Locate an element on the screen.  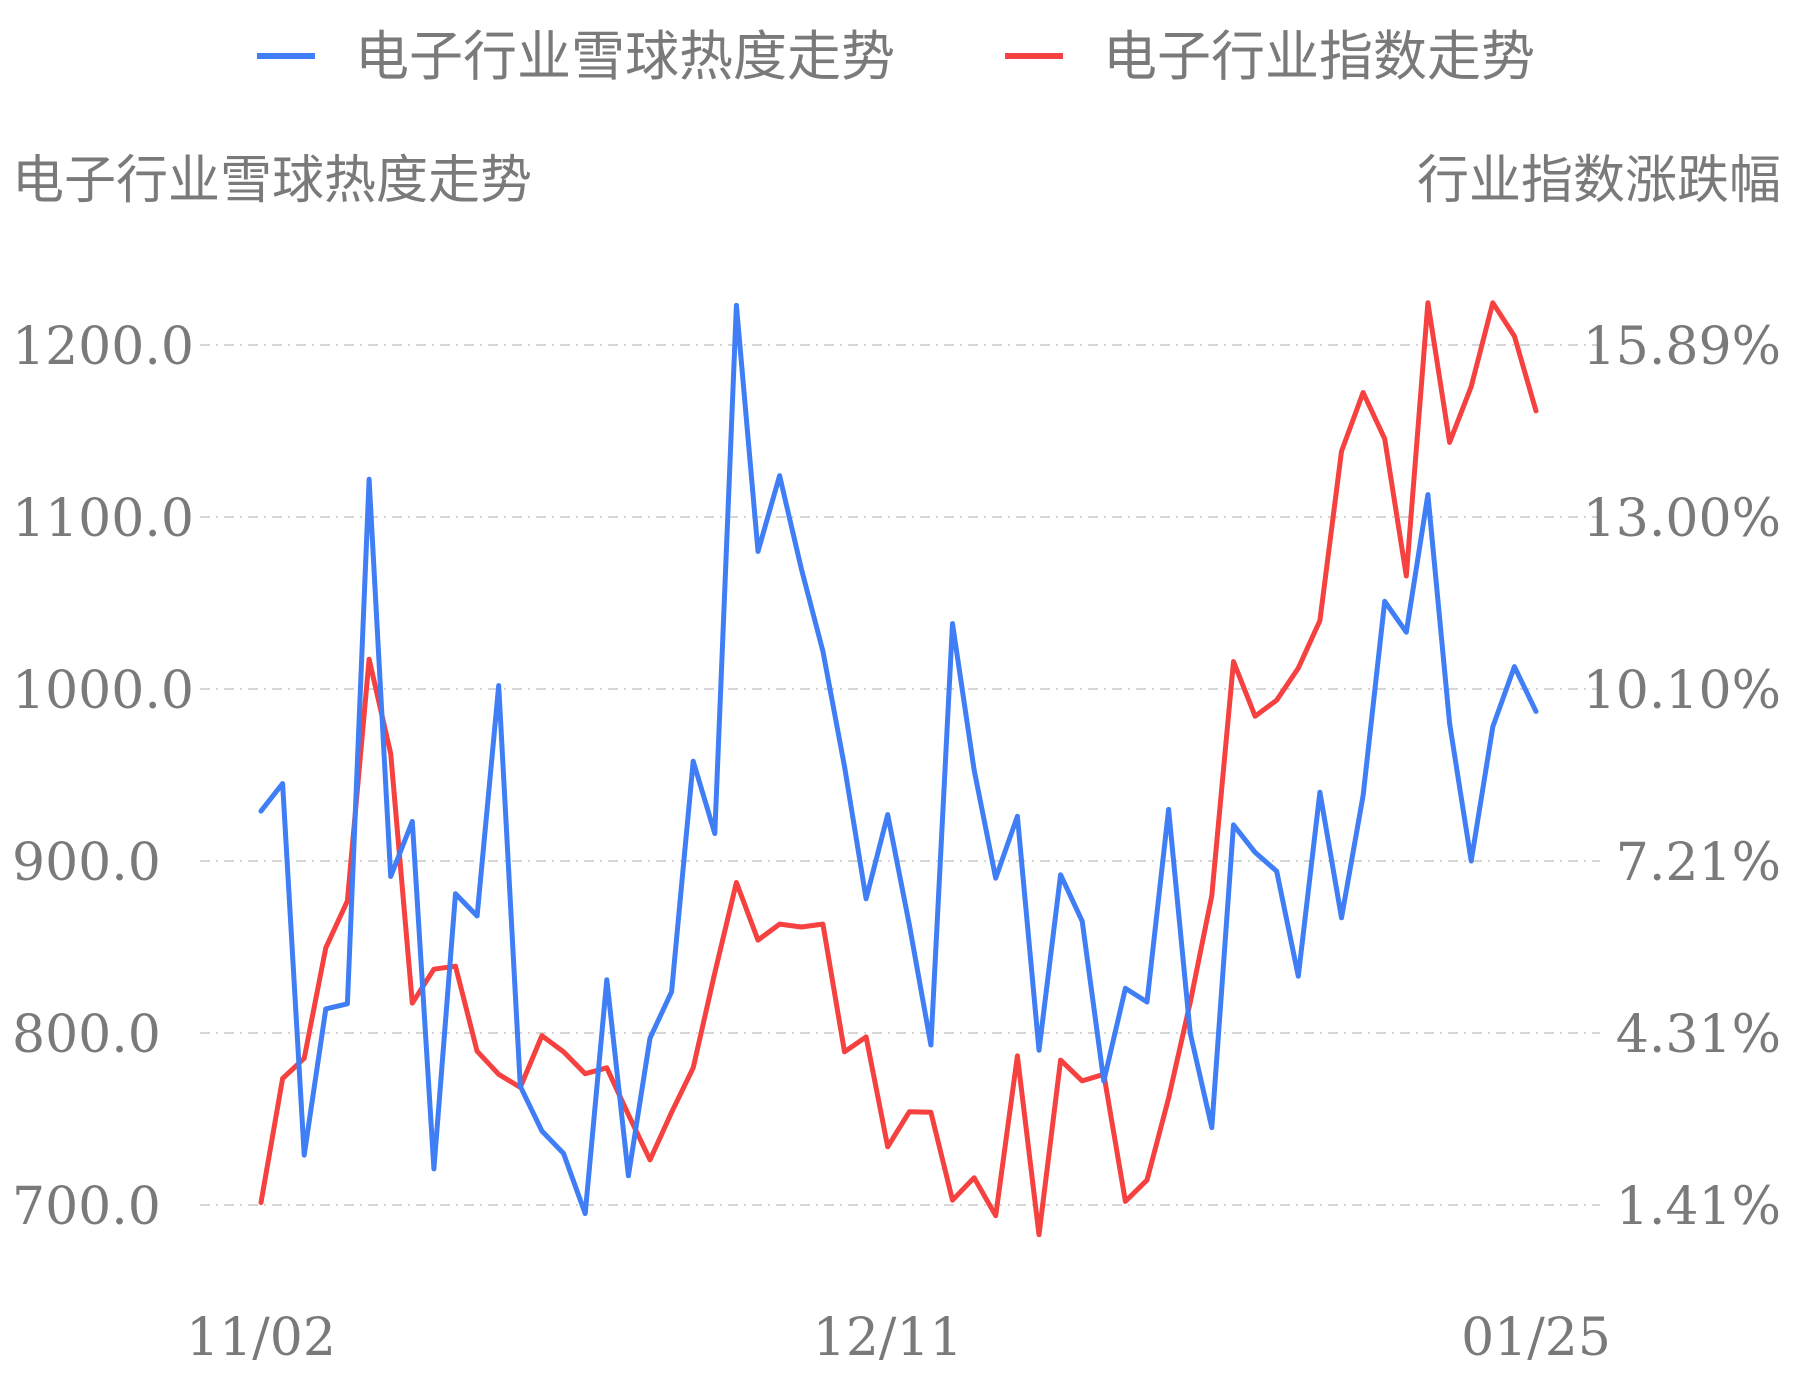
left-tick-label: 1200.0 is located at coordinates (103, 347).